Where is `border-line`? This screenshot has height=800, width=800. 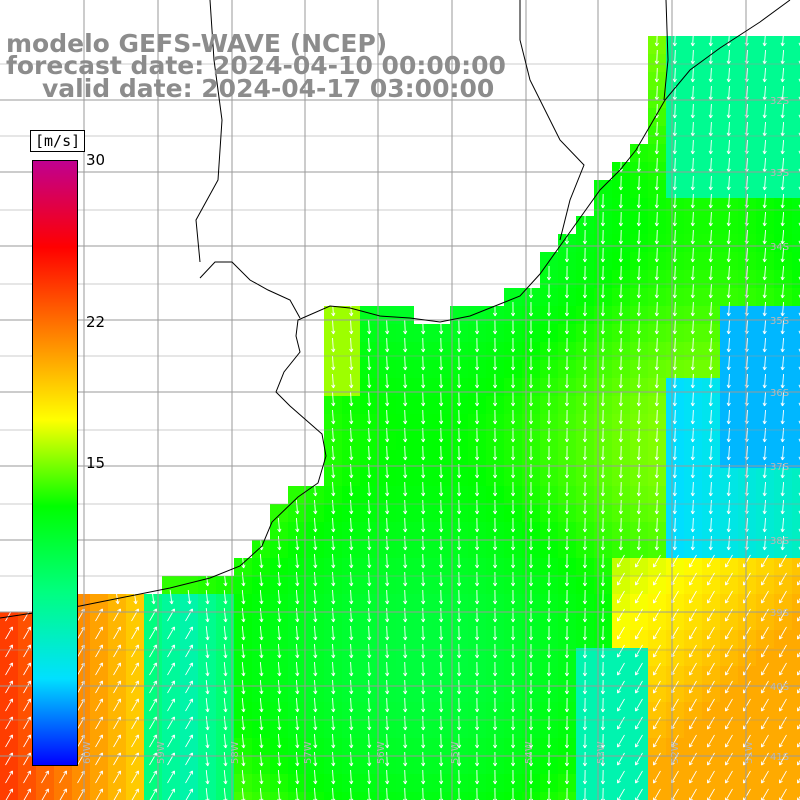 border-line is located at coordinates (666, 50).